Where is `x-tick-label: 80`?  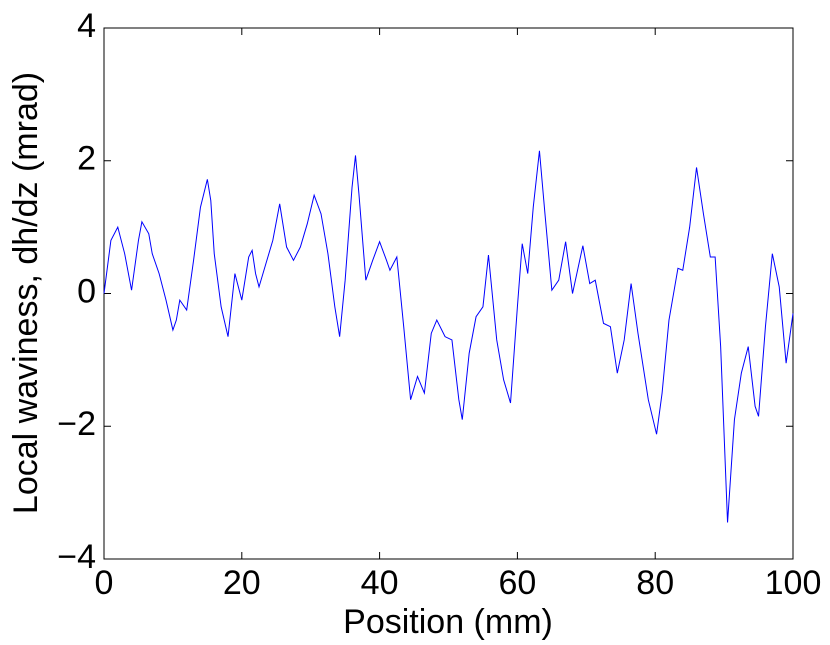 x-tick-label: 80 is located at coordinates (655, 583).